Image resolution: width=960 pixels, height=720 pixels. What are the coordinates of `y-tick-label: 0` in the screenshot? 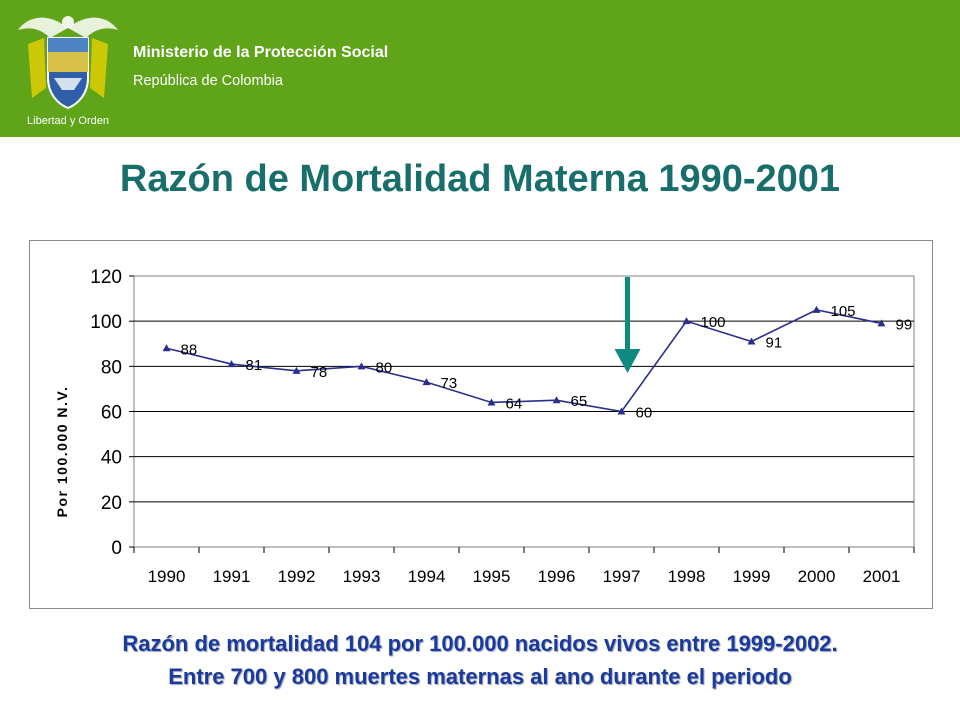 It's located at (116, 548).